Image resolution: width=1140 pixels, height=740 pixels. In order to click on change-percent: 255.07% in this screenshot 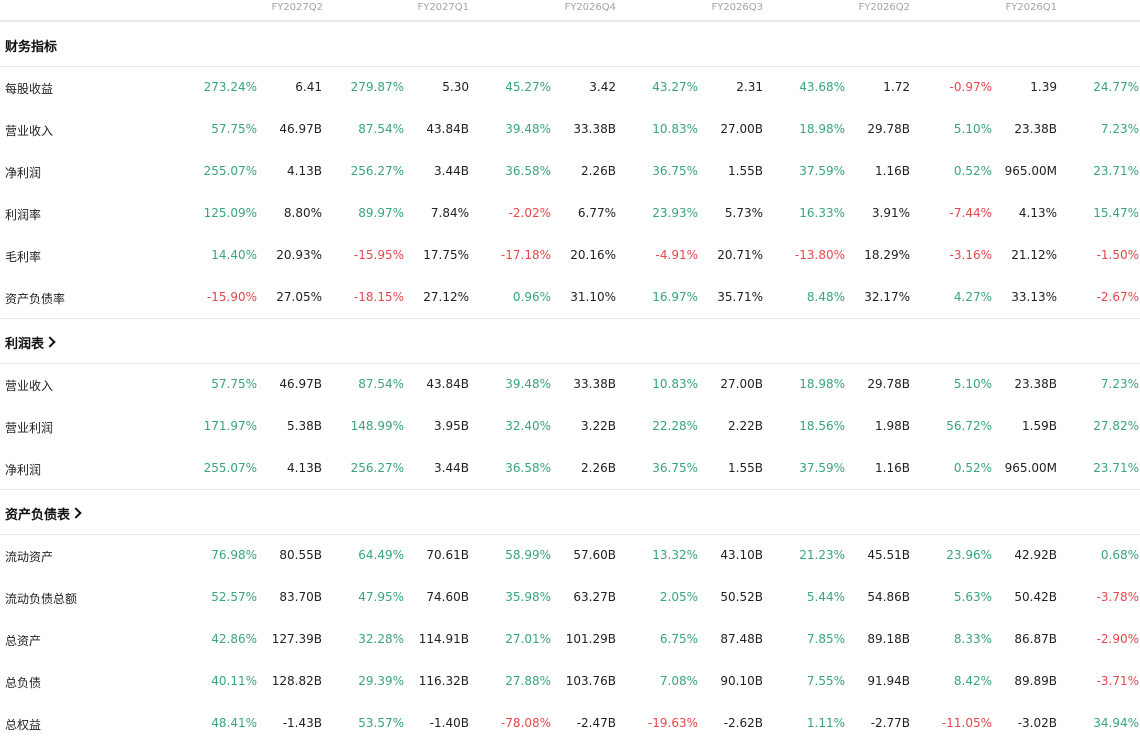, I will do `click(230, 468)`.